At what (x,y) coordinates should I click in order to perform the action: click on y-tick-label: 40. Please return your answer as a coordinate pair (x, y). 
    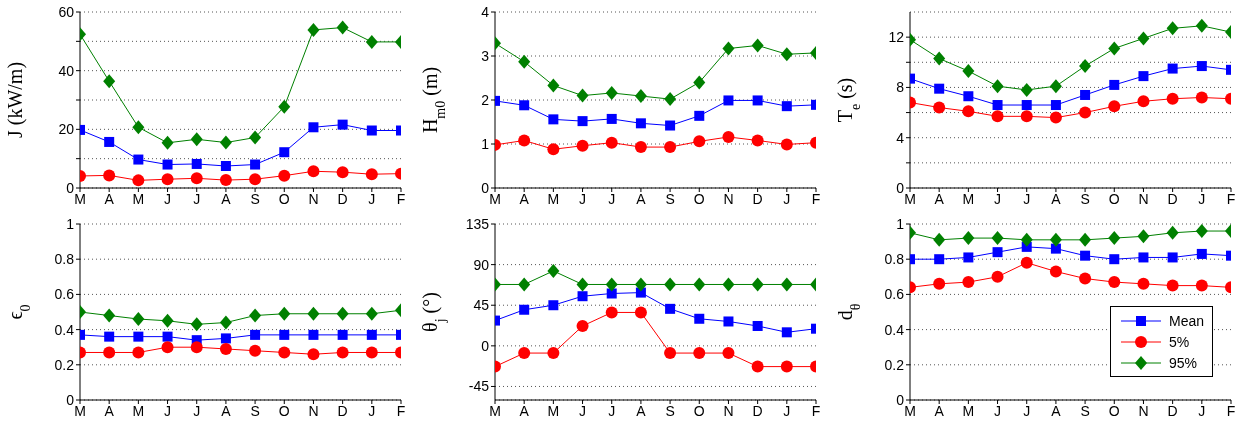
    Looking at the image, I should click on (66, 70).